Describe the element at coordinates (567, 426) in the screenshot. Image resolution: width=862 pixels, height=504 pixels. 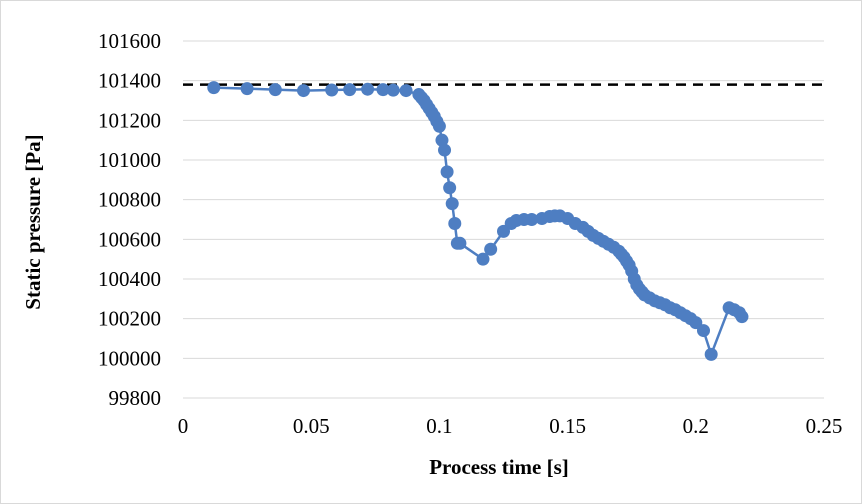
I see `x-tick-label: 0.15` at that location.